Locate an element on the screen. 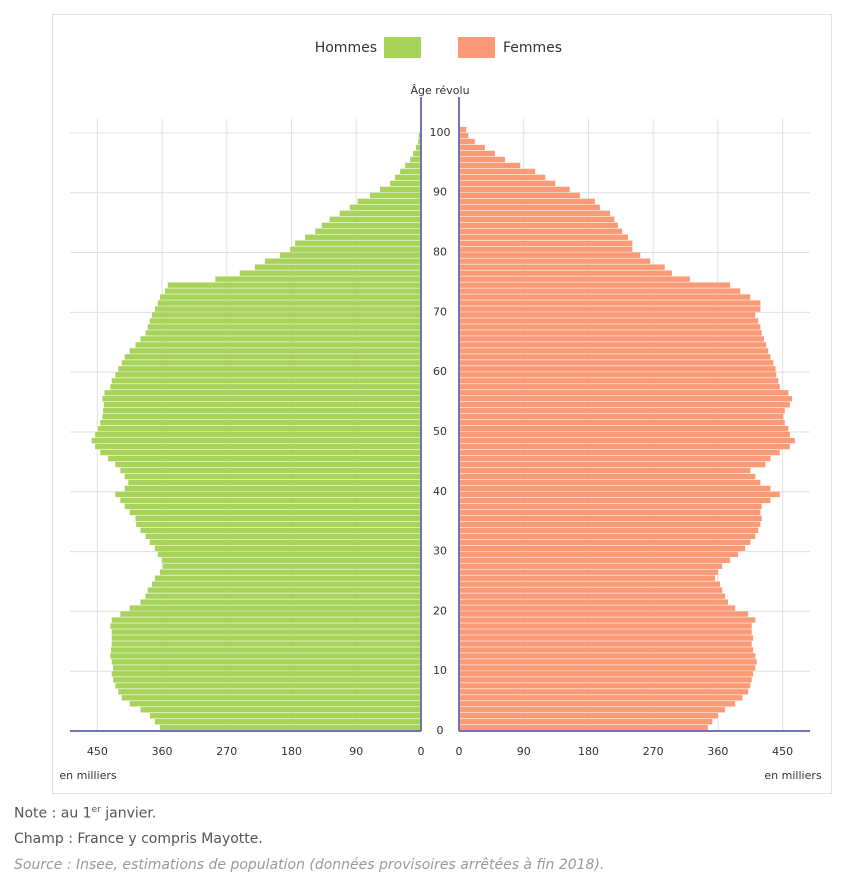 The width and height of the screenshot is (846, 876). y-tick-label: 60 is located at coordinates (440, 371).